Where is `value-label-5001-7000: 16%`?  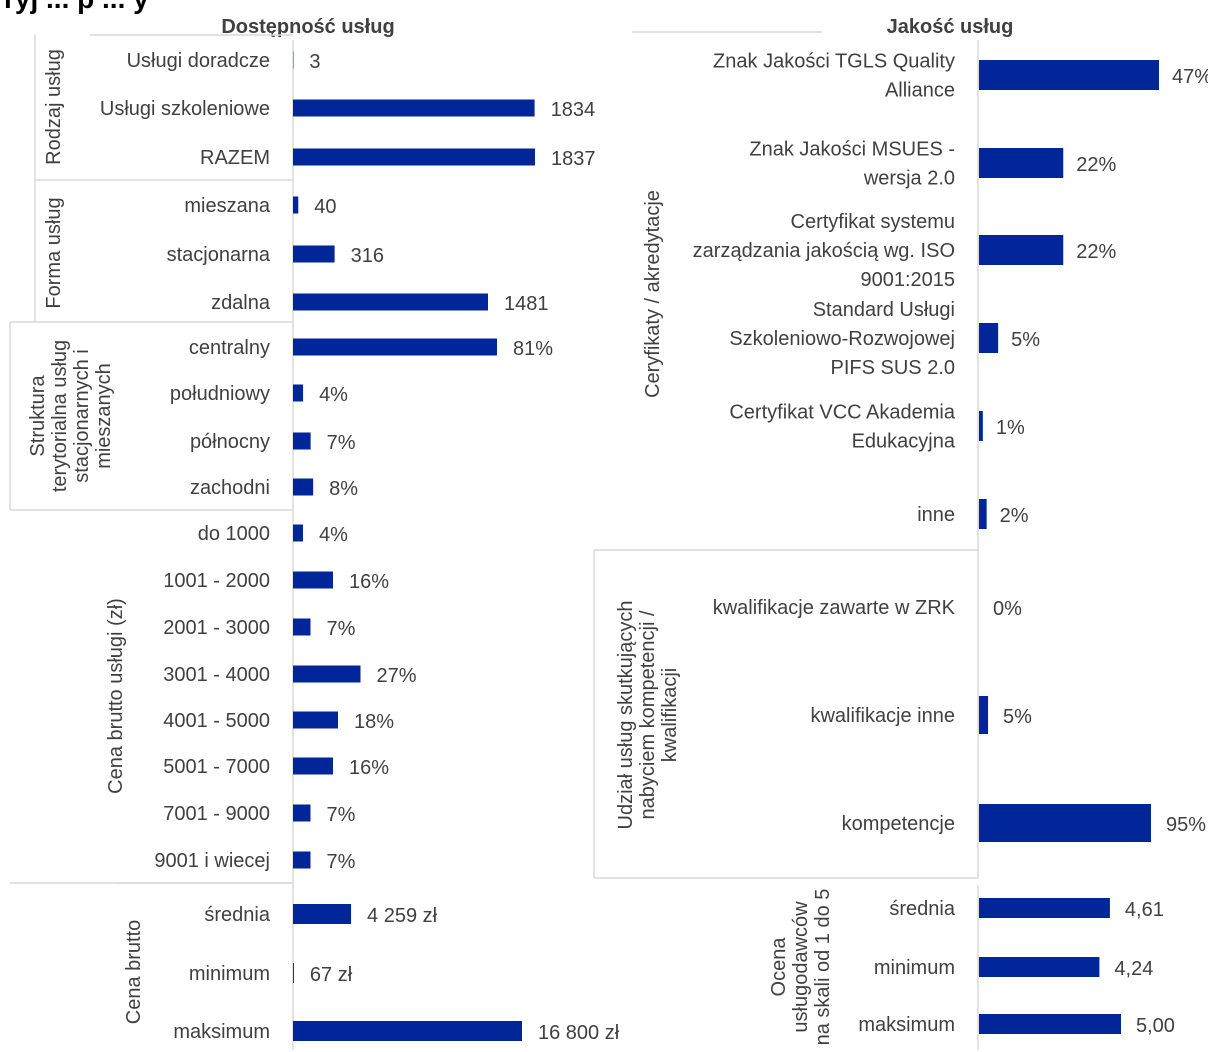 value-label-5001-7000: 16% is located at coordinates (369, 768).